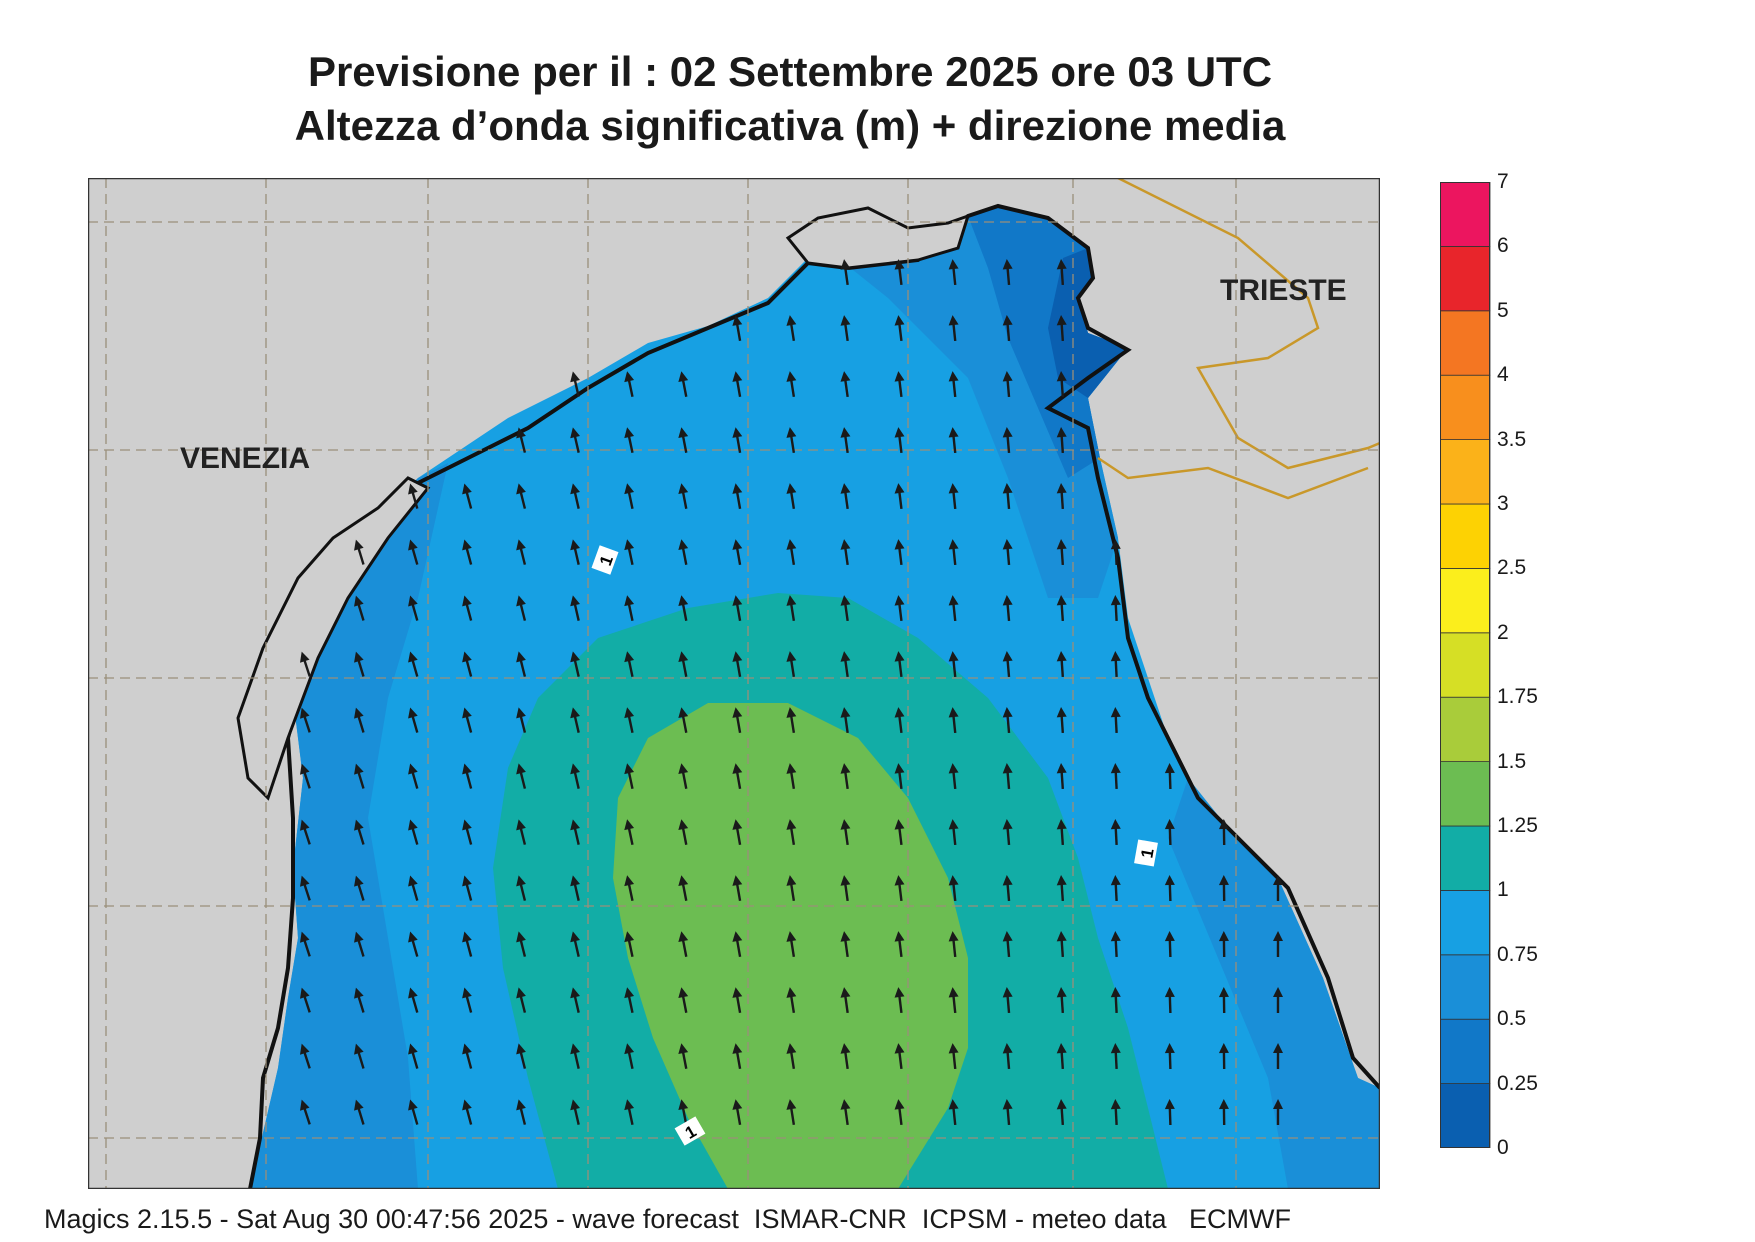  I want to click on legend-level-label: 1.5, so click(1512, 761).